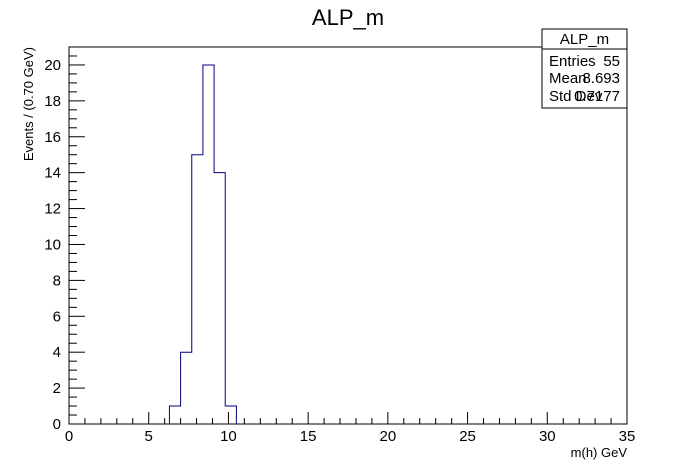 This screenshot has width=696, height=472. I want to click on x-tick-label: 30, so click(547, 436).